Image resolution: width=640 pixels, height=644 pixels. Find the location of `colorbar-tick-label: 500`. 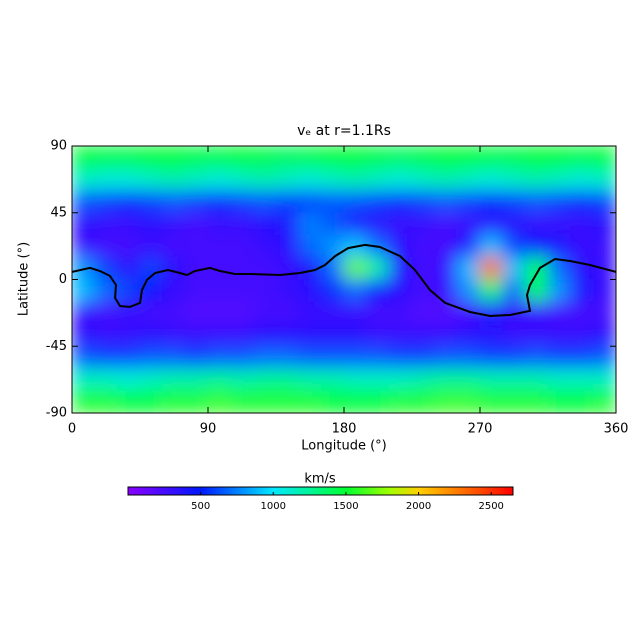

colorbar-tick-label: 500 is located at coordinates (200, 506).